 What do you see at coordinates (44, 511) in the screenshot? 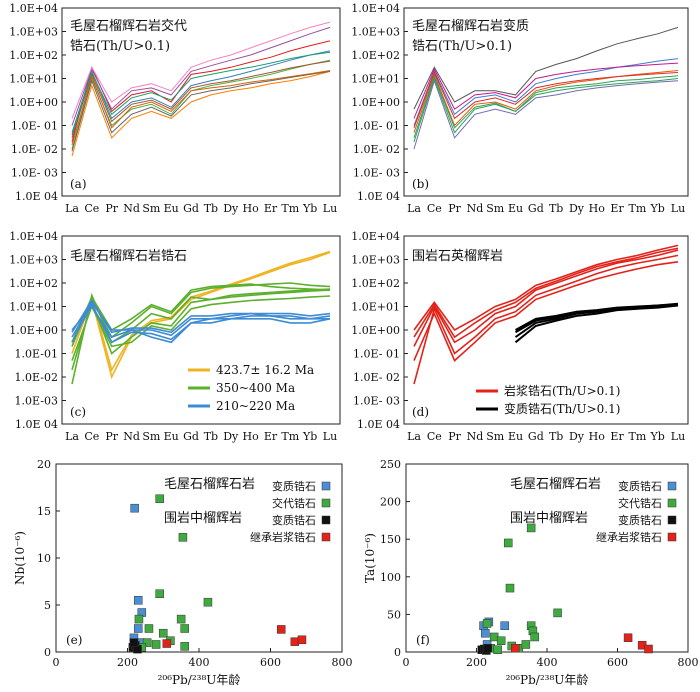
I see `y-tick-label: 15` at bounding box center [44, 511].